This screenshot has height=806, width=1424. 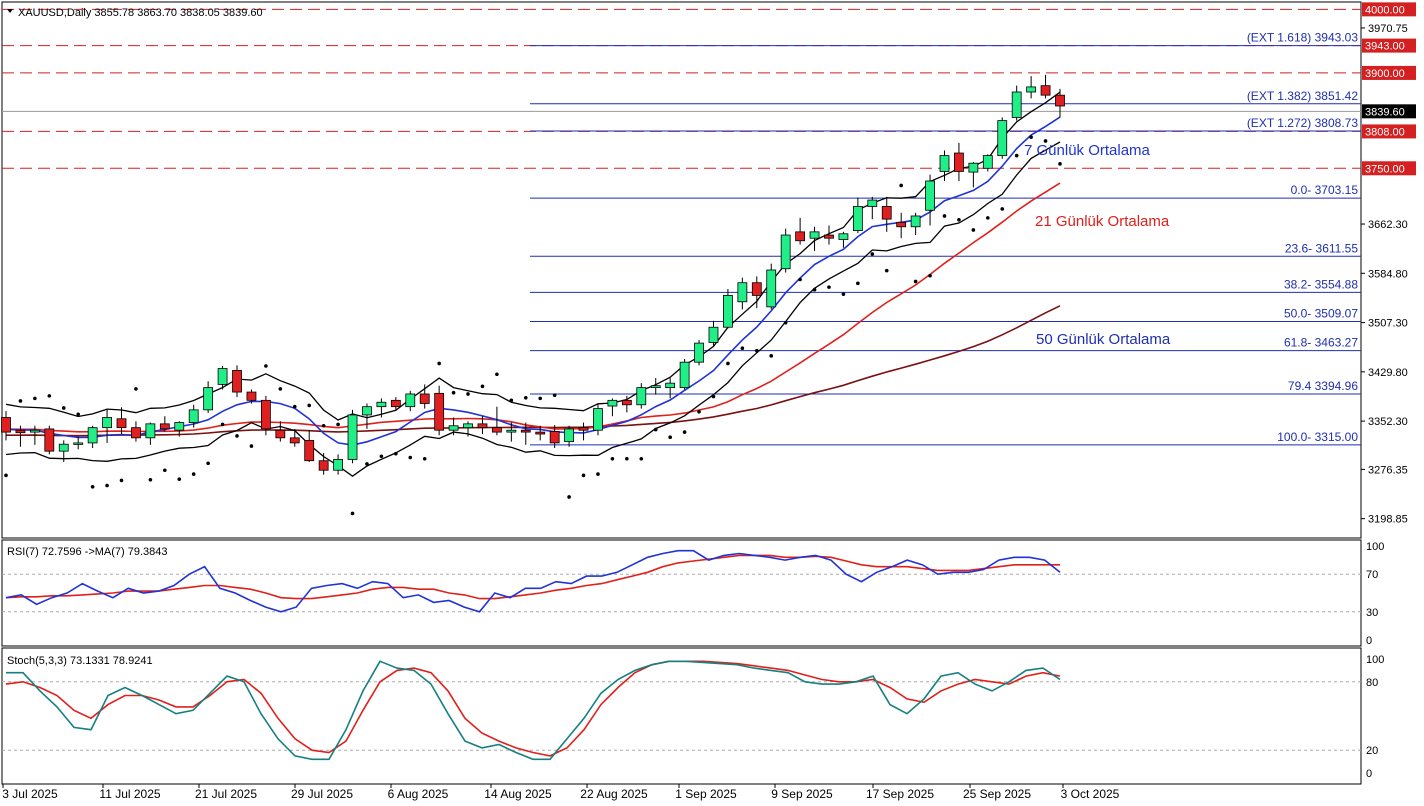 What do you see at coordinates (518, 794) in the screenshot?
I see `x-tick-label: 14 Aug 2025` at bounding box center [518, 794].